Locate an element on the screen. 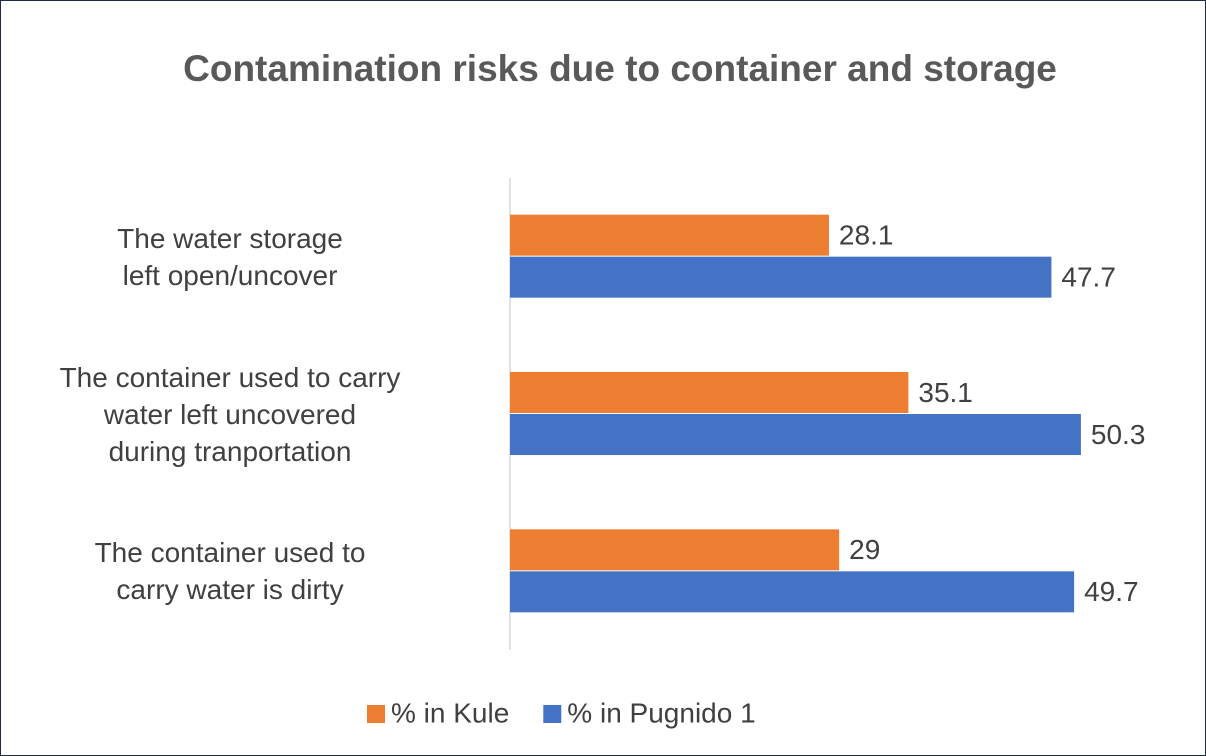 This screenshot has height=756, width=1206. data-label: 49.7 is located at coordinates (1111, 591).